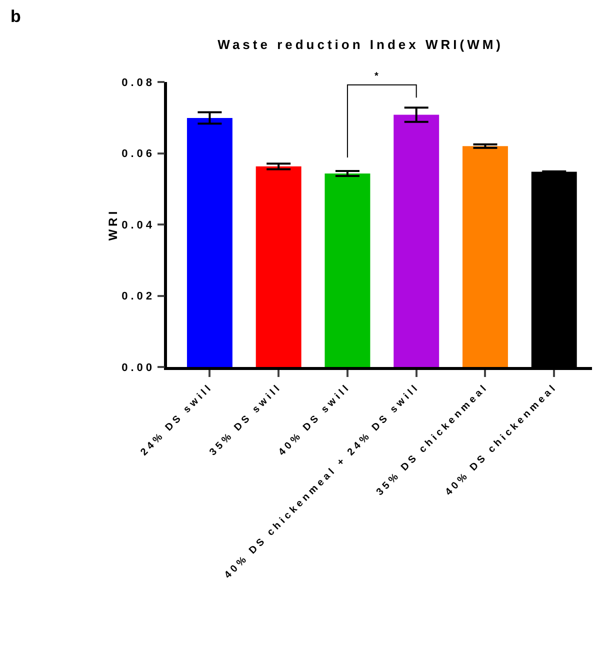 The image size is (601, 668). Describe the element at coordinates (113, 224) in the screenshot. I see `y-axis-title: WRI` at that location.